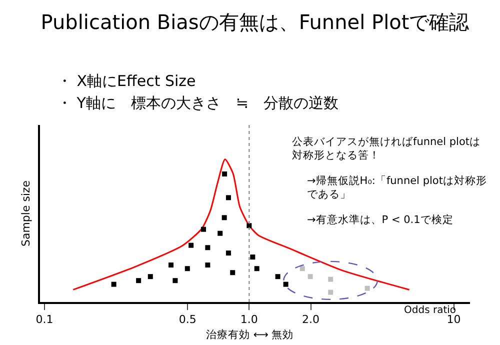 The width and height of the screenshot is (500, 345). Describe the element at coordinates (187, 319) in the screenshot. I see `x-tick-label: 0.5` at that location.